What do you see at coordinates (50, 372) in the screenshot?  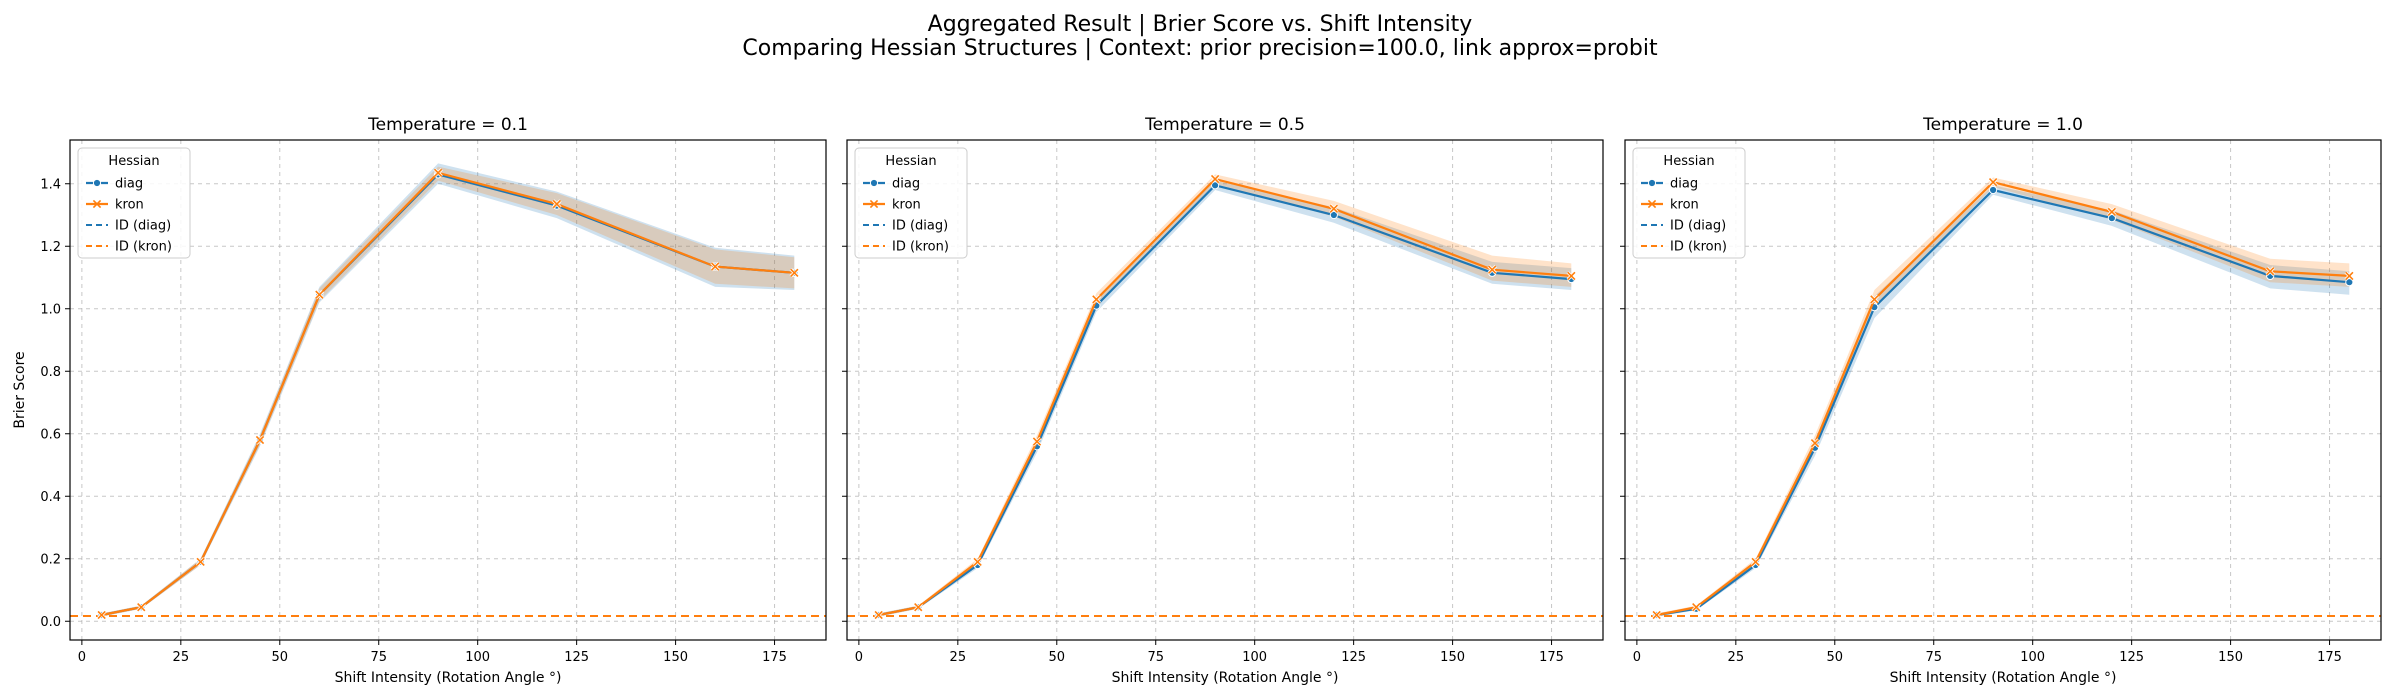 I see `y-tick-label: 0.8` at bounding box center [50, 372].